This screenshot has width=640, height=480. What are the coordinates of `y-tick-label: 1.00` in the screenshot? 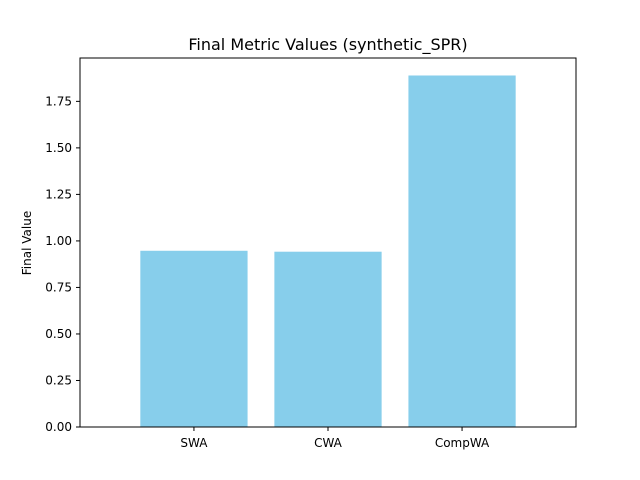 It's located at (58, 241).